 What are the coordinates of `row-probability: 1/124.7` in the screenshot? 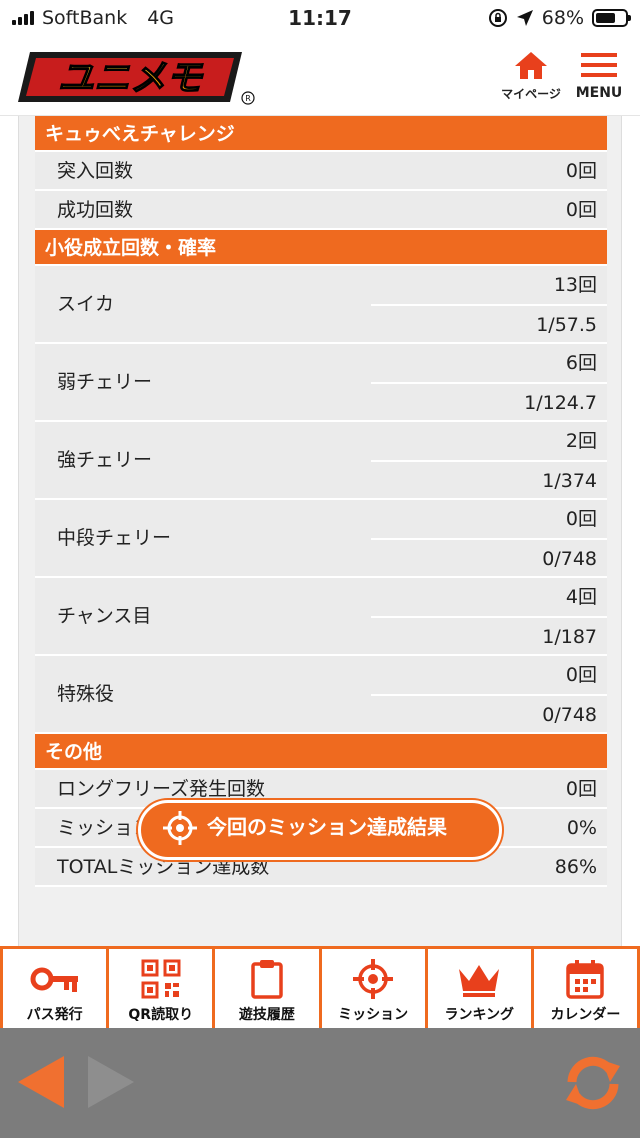 It's located at (560, 403).